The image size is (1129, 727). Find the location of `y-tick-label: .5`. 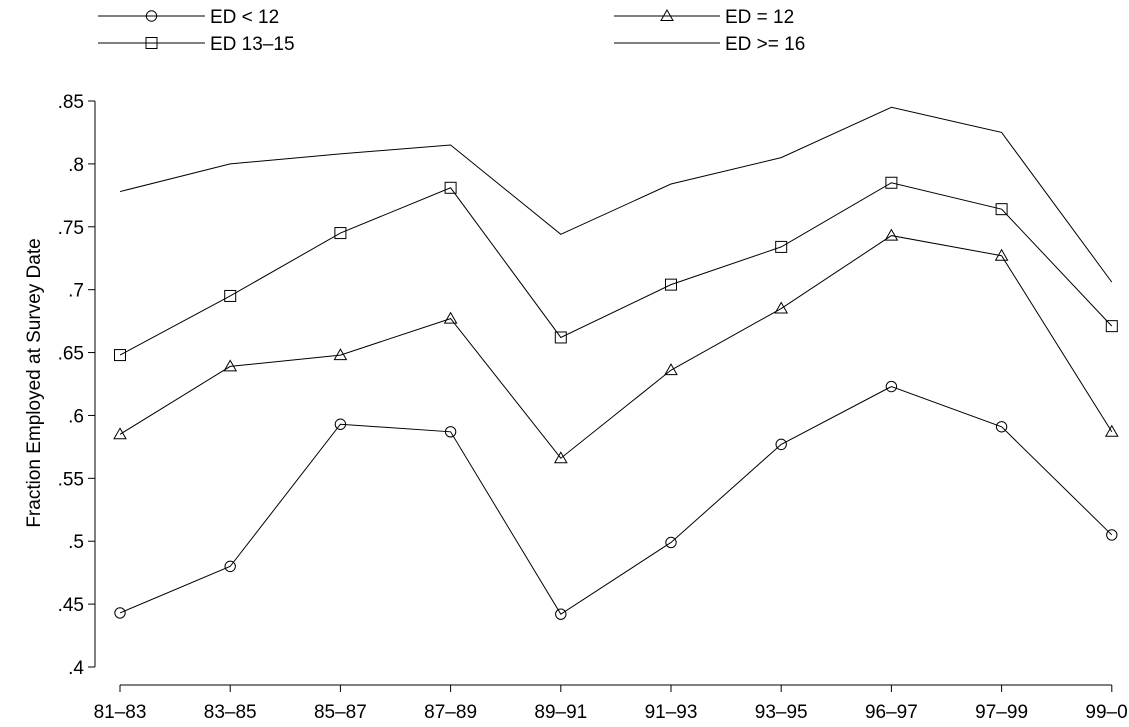

y-tick-label: .5 is located at coordinates (76, 542).